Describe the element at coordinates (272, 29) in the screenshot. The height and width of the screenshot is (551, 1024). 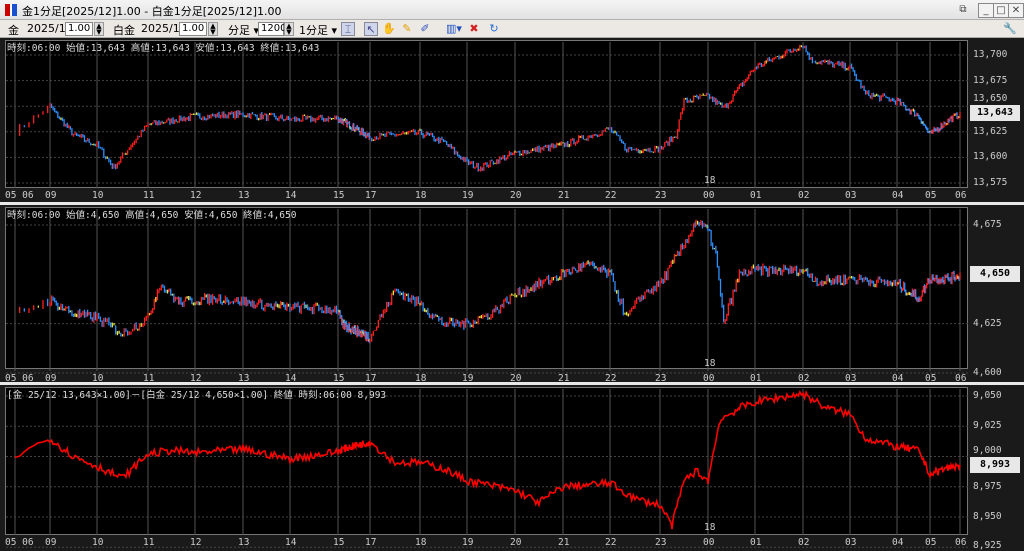
I see `bar-count-input: 1200` at that location.